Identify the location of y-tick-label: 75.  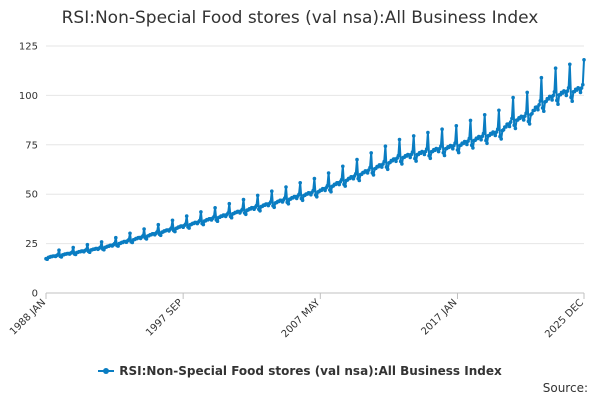
(31, 145).